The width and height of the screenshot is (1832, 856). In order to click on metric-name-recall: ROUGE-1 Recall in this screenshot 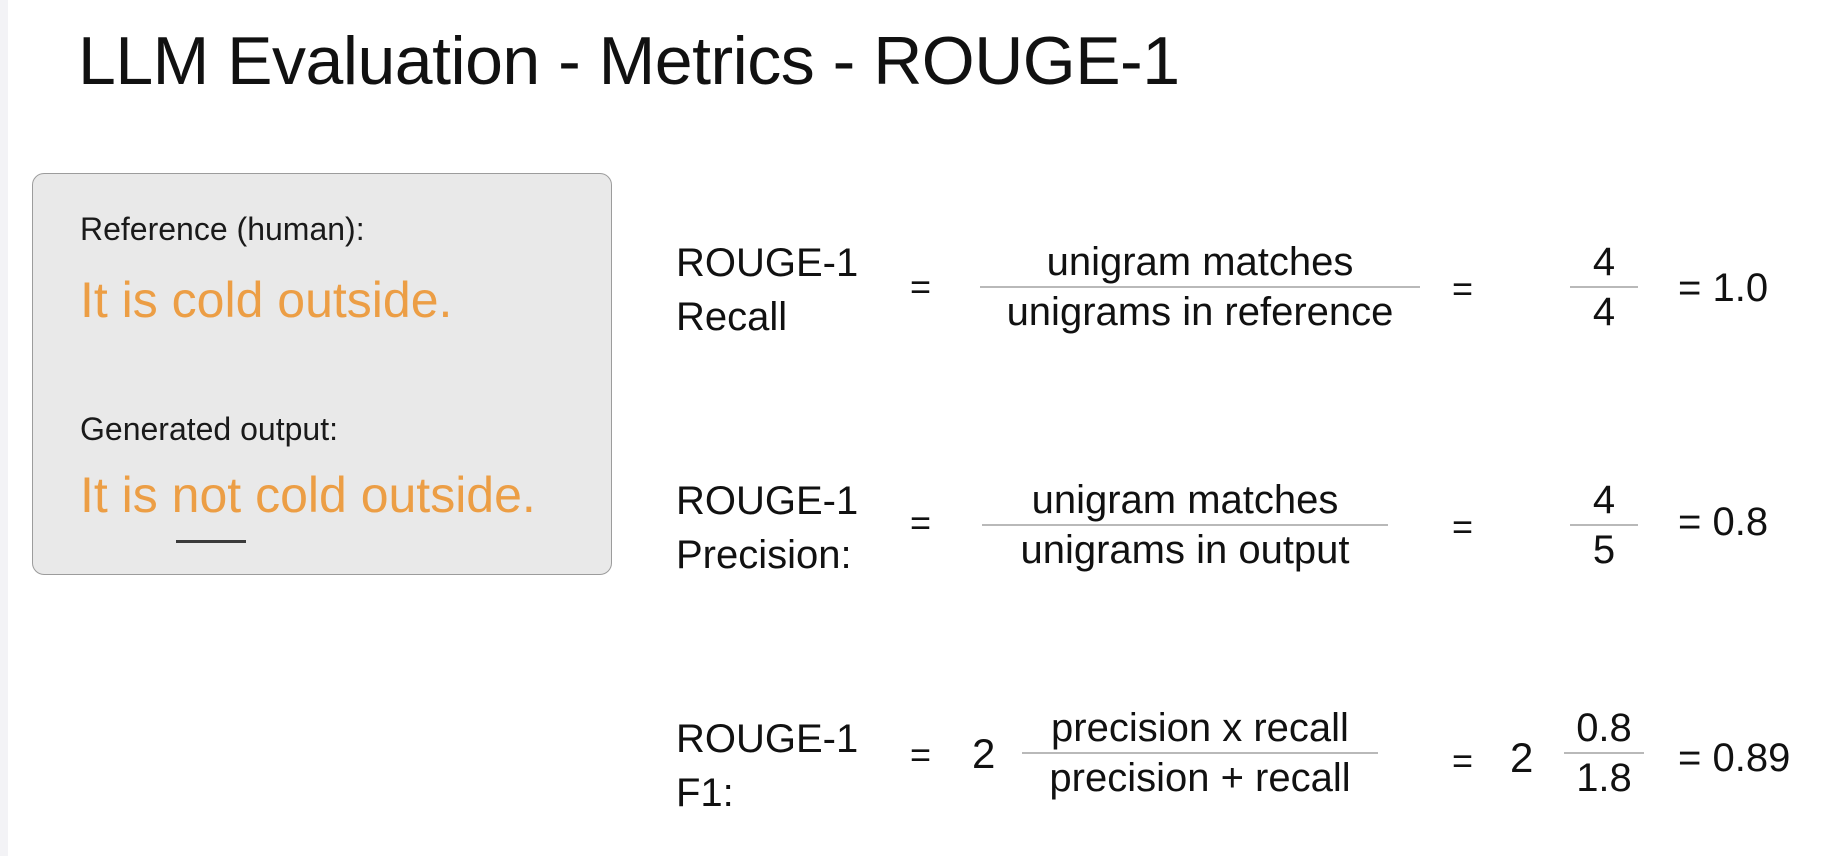, I will do `click(767, 290)`.